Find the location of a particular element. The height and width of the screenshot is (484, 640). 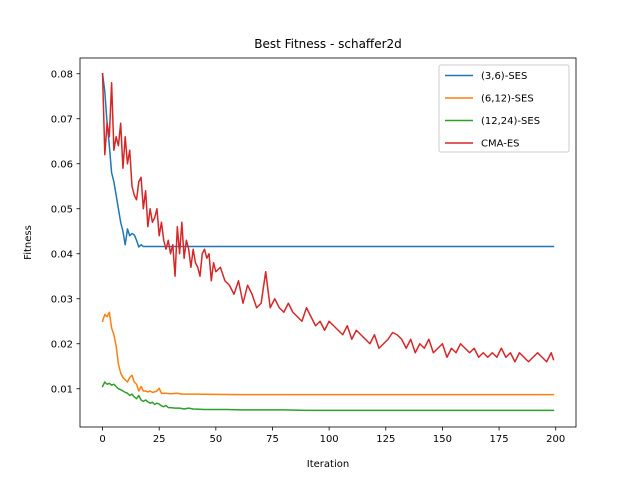

y-tick-label: 0.05 is located at coordinates (62, 209).